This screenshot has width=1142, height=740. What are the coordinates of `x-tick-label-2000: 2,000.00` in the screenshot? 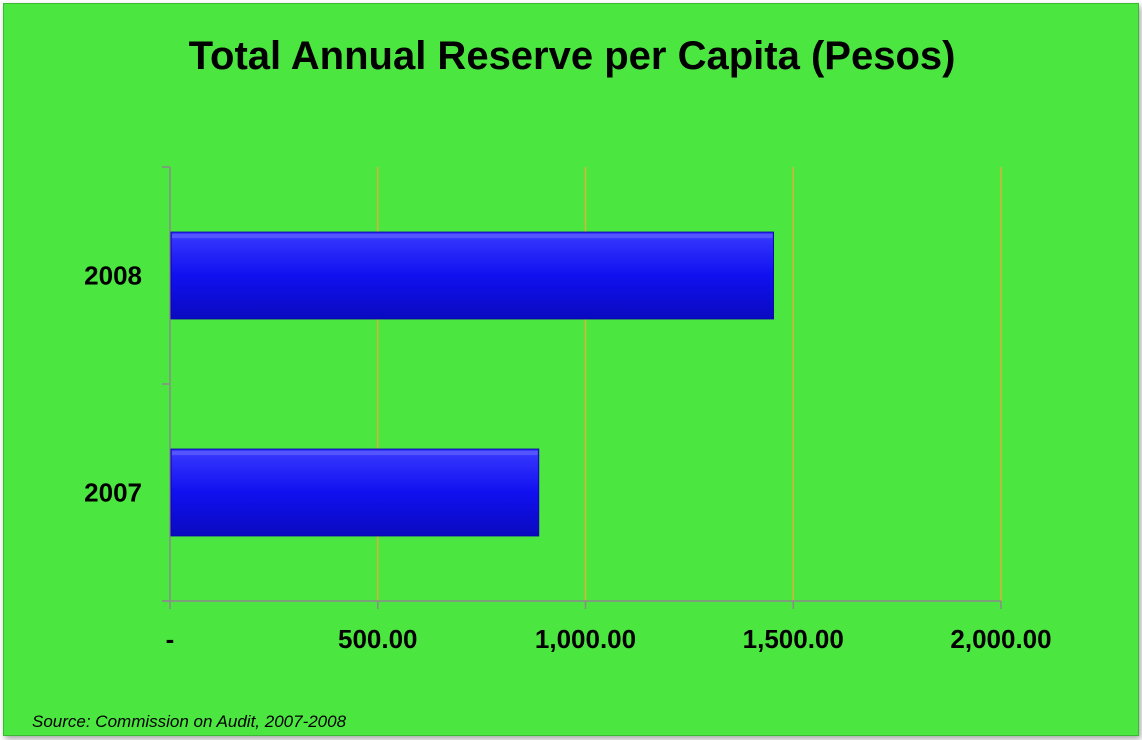 It's located at (1000, 639).